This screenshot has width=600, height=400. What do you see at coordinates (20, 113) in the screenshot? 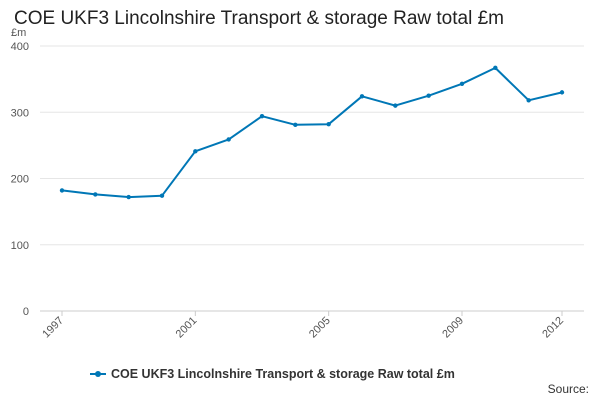
I see `y-tick-label: 300` at bounding box center [20, 113].